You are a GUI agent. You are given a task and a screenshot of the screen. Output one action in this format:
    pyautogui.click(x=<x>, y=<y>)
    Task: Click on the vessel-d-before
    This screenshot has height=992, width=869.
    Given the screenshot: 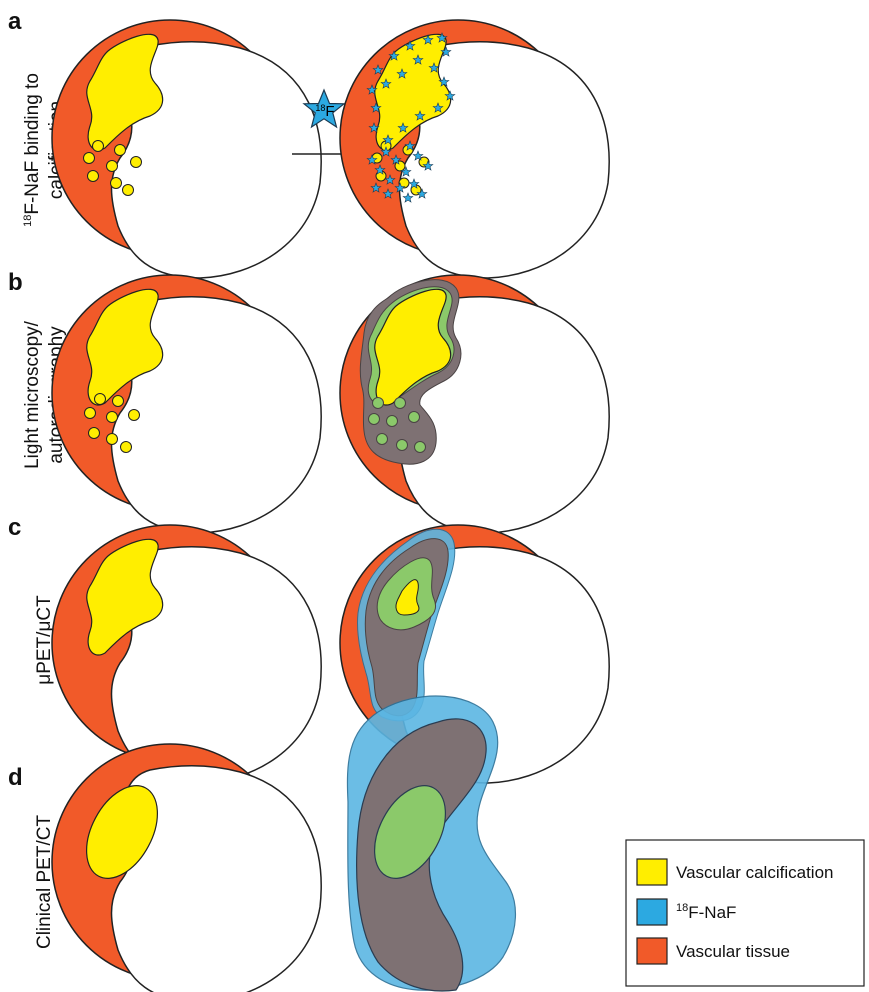 What is the action you would take?
    pyautogui.click(x=186, y=867)
    